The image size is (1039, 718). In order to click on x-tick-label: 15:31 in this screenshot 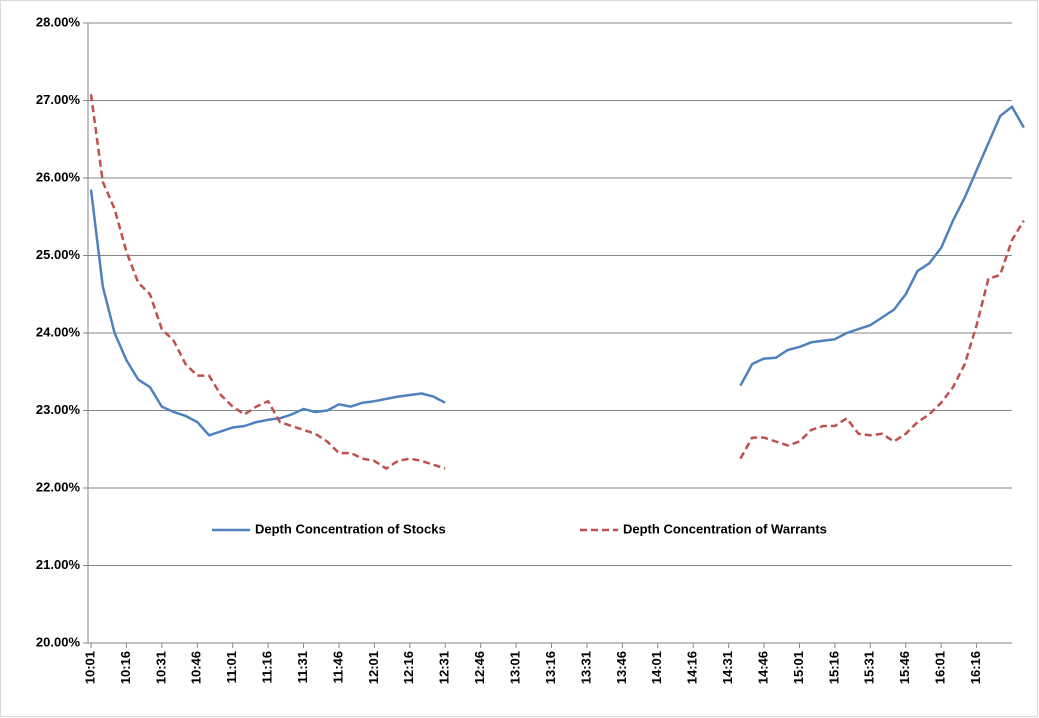, I will do `click(869, 667)`.